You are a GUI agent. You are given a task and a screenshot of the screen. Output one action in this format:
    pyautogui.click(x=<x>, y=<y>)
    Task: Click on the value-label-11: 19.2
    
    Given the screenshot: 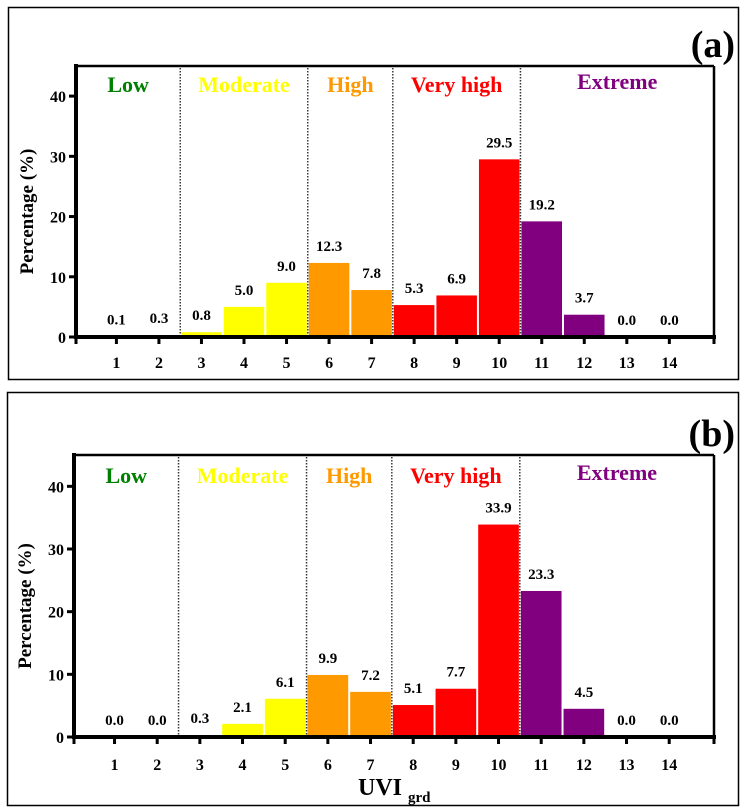 What is the action you would take?
    pyautogui.click(x=542, y=205)
    